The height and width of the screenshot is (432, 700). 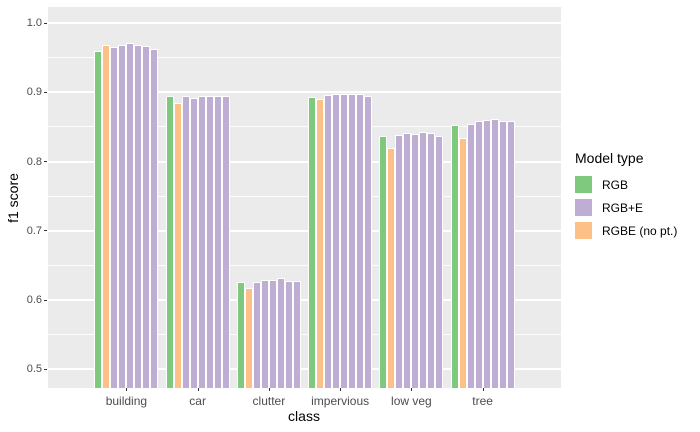 I want to click on bar-tree-rgb-e-run2, so click(x=478, y=254).